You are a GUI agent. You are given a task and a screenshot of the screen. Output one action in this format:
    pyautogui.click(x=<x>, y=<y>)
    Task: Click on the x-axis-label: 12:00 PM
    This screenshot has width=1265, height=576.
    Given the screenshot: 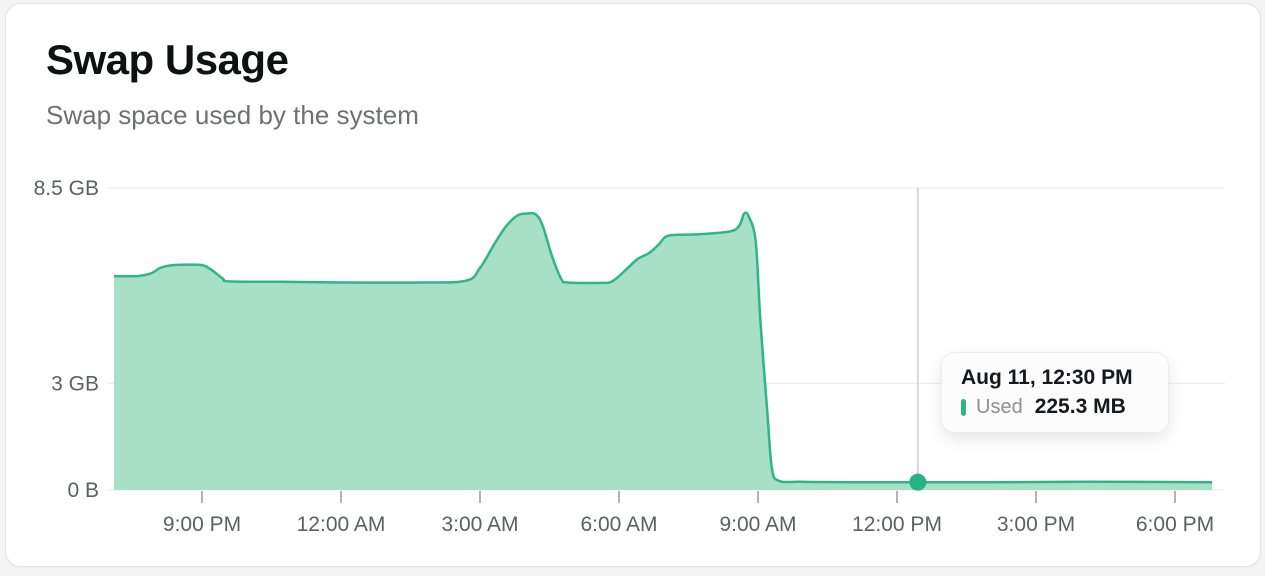 What is the action you would take?
    pyautogui.click(x=897, y=524)
    